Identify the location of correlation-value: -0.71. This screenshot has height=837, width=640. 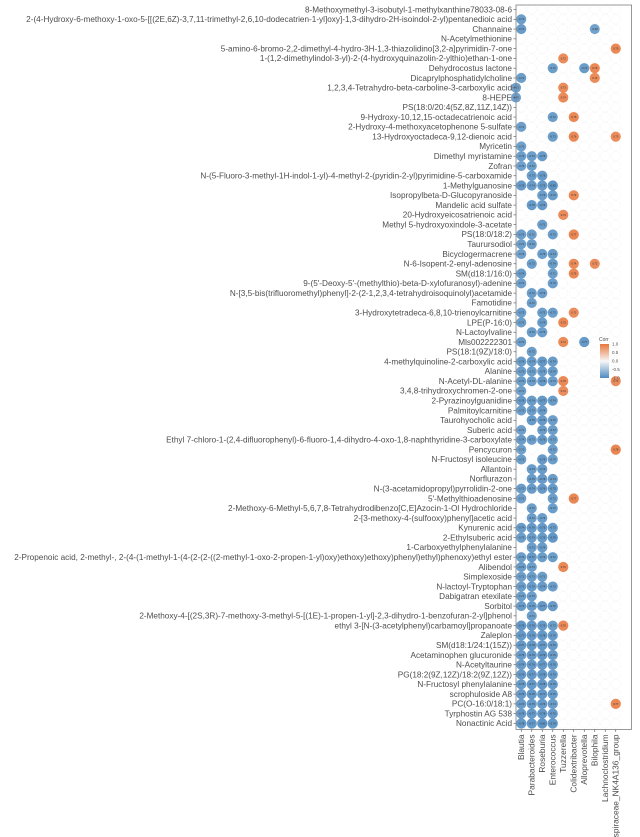
(521, 391).